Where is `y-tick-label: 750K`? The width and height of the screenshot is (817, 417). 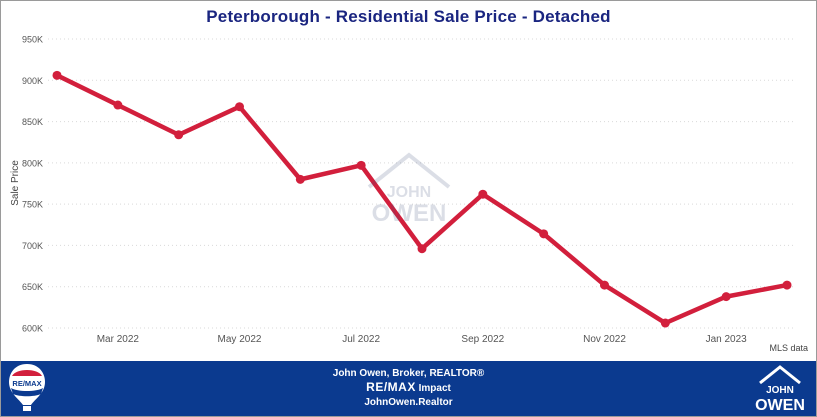 y-tick-label: 750K is located at coordinates (32, 205).